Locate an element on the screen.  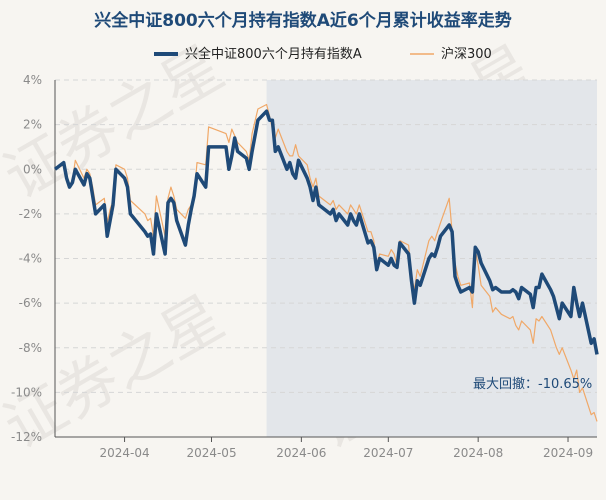
max-drawdown-value: -10.65% is located at coordinates (565, 384).